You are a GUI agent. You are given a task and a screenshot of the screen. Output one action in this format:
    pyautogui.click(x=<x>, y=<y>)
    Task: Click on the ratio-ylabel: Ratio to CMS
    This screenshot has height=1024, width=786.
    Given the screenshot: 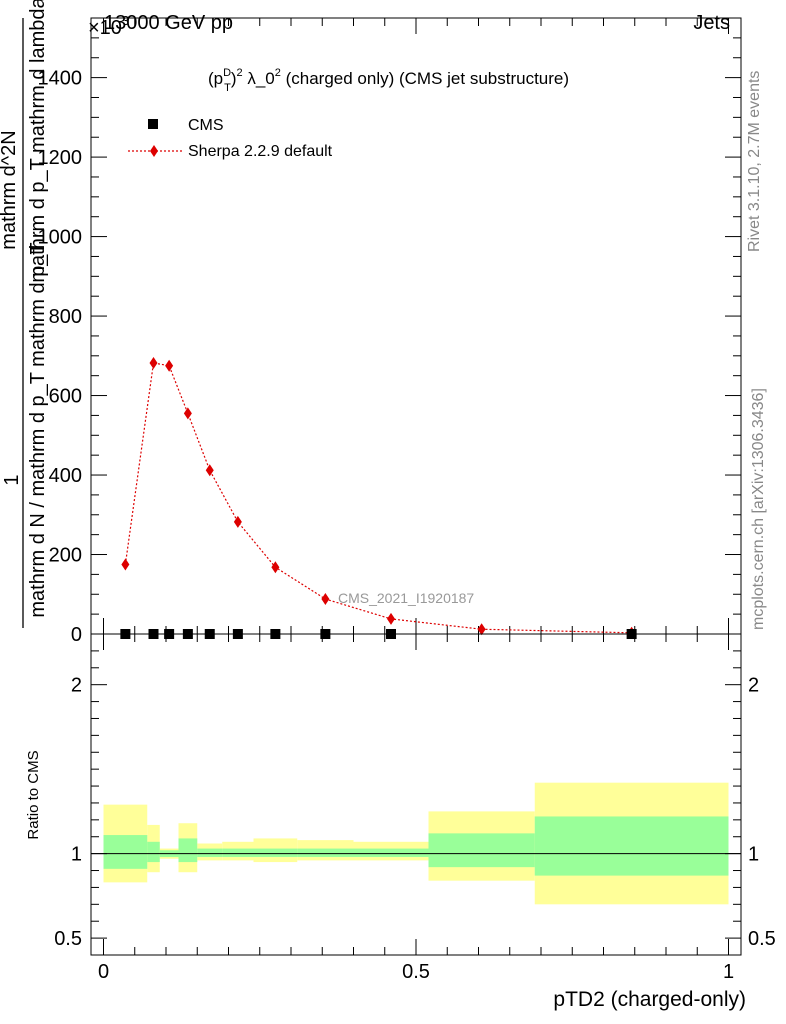 What is the action you would take?
    pyautogui.click(x=33, y=794)
    